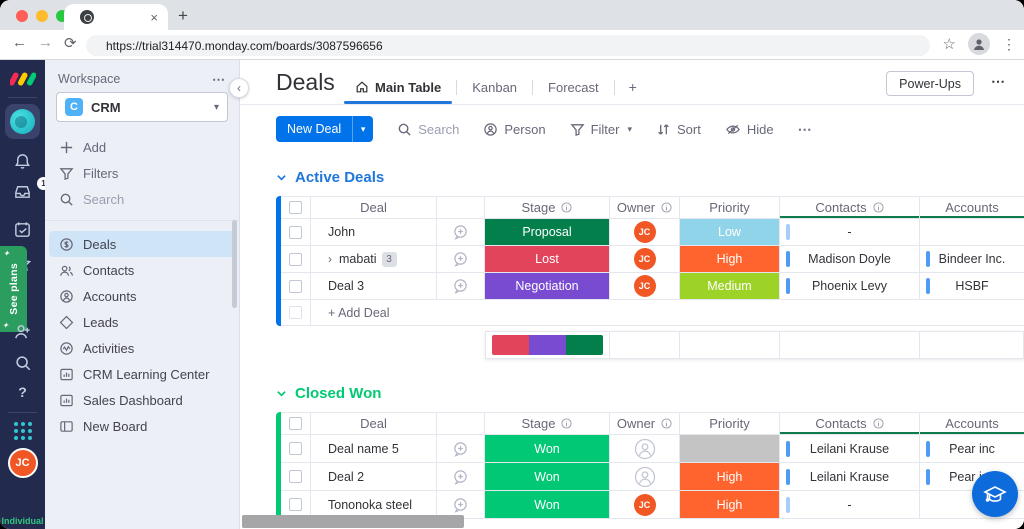 Image resolution: width=1024 pixels, height=529 pixels. What do you see at coordinates (22, 229) in the screenshot?
I see `my-work-calendar-icon` at bounding box center [22, 229].